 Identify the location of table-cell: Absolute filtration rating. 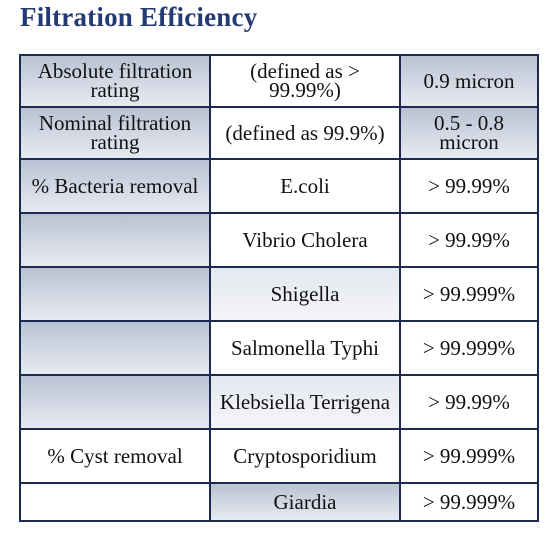
(115, 81).